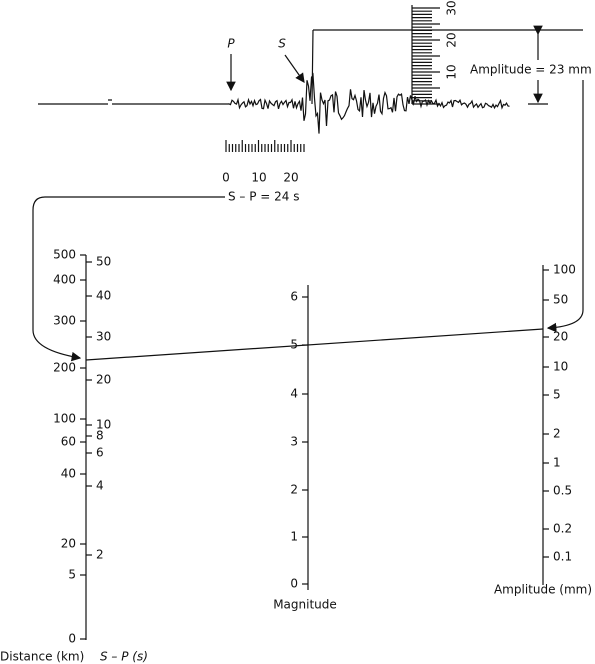 The height and width of the screenshot is (664, 595). Describe the element at coordinates (72, 575) in the screenshot. I see `distance-label: 5` at that location.